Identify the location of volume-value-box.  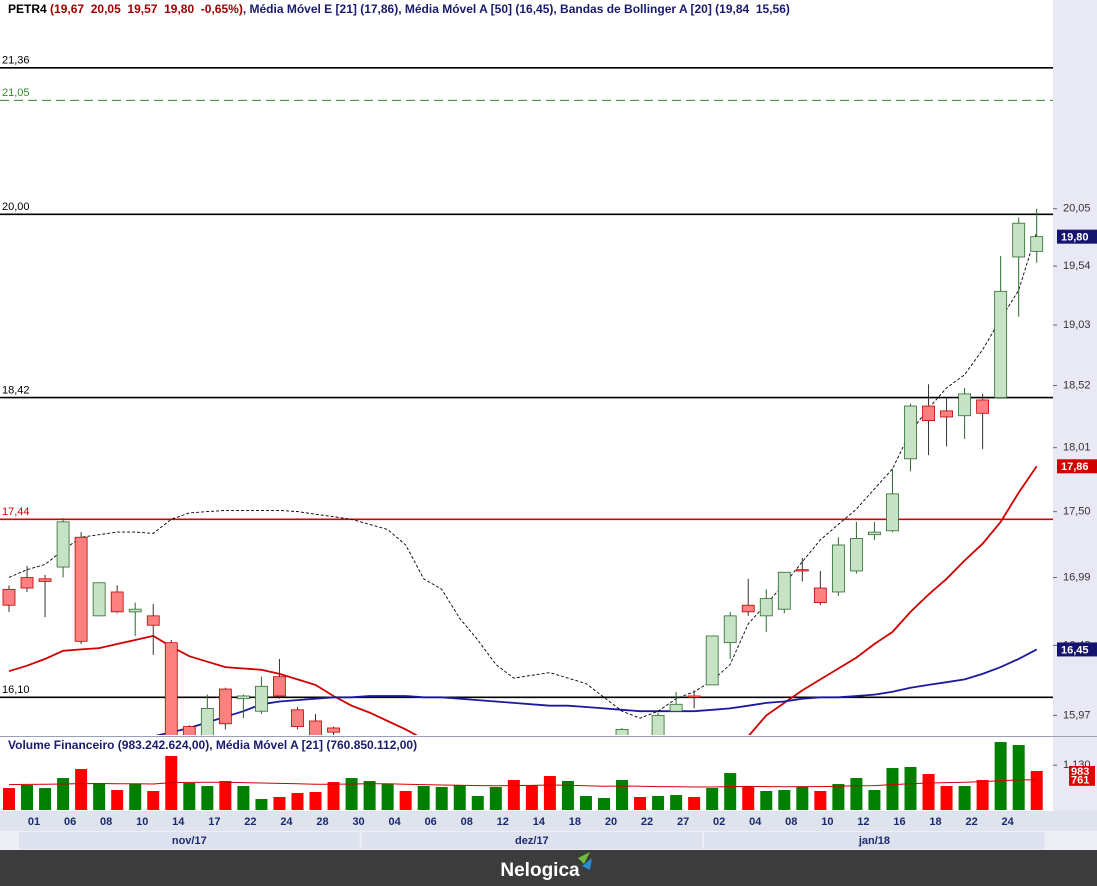
(1082, 771).